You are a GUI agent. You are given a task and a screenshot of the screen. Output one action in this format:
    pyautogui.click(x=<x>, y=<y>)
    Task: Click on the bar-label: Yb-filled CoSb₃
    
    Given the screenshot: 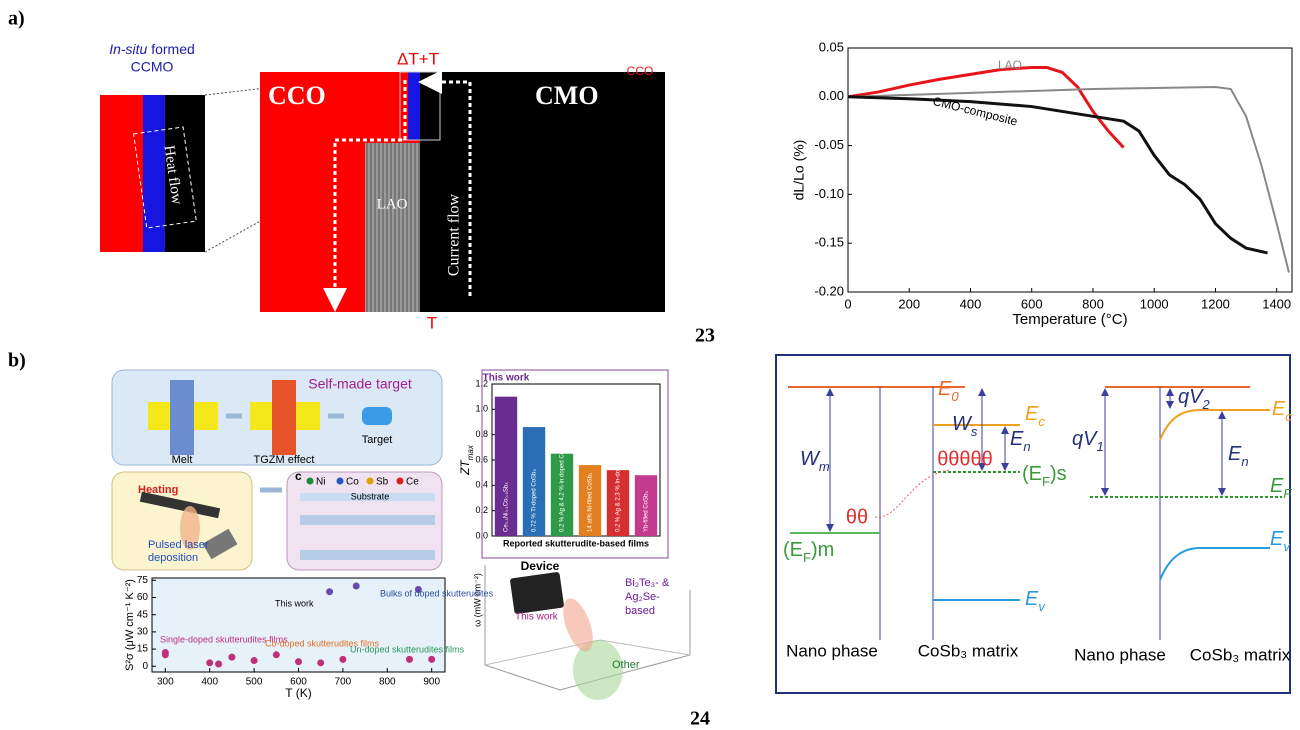 What is the action you would take?
    pyautogui.click(x=647, y=511)
    